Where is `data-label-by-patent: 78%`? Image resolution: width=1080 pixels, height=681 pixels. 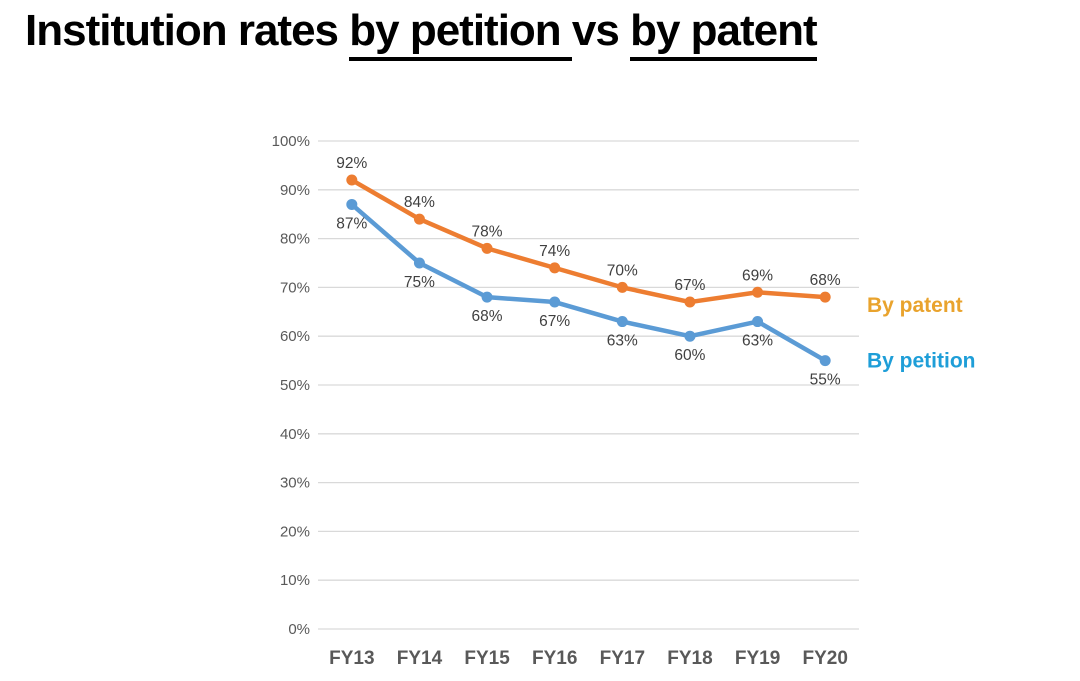 data-label-by-patent: 78% is located at coordinates (487, 231).